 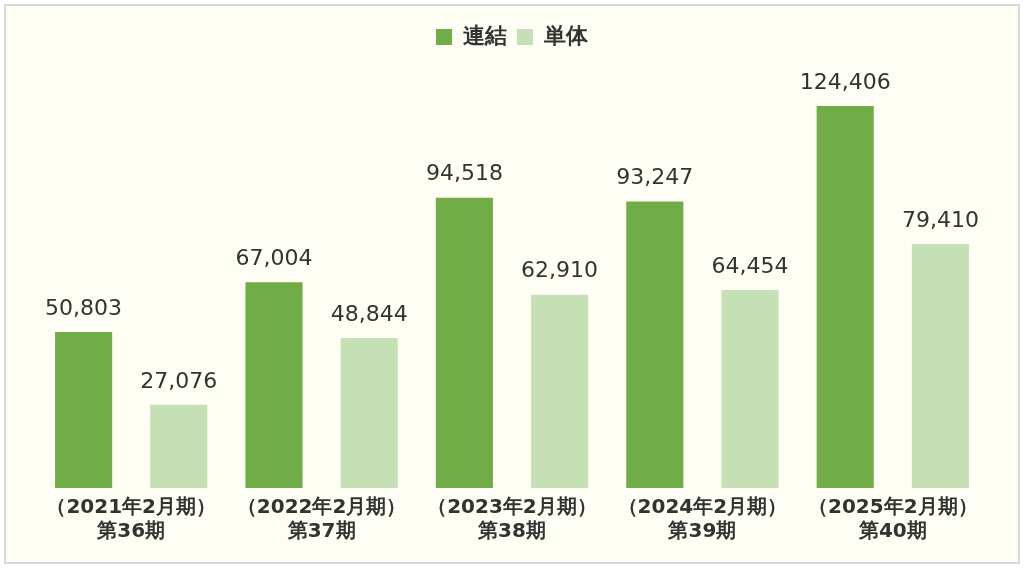 What do you see at coordinates (321, 518) in the screenshot?
I see `x-tick-label: （2022年2月期）第37期` at bounding box center [321, 518].